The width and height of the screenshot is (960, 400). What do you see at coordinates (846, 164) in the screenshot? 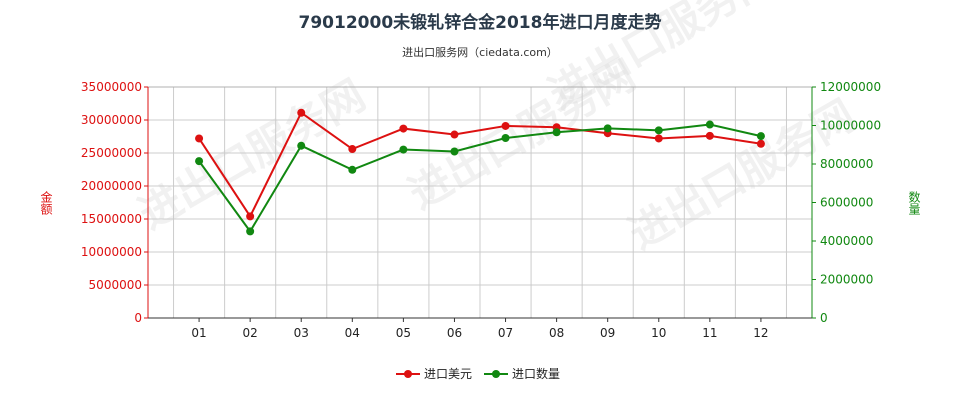
I see `right-tick-label: 8000000` at bounding box center [846, 164].